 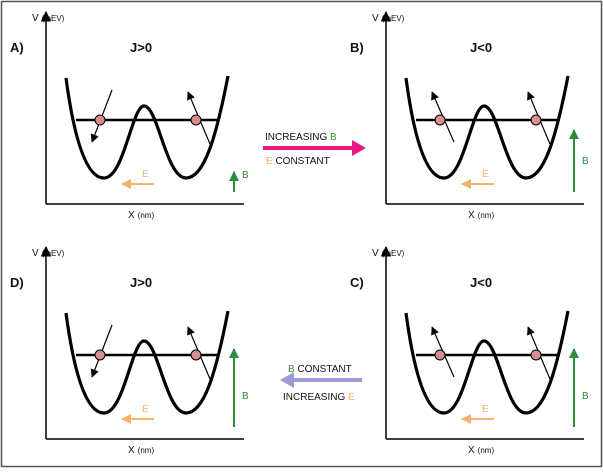 What do you see at coordinates (17, 282) in the screenshot?
I see `panel-label: D)` at bounding box center [17, 282].